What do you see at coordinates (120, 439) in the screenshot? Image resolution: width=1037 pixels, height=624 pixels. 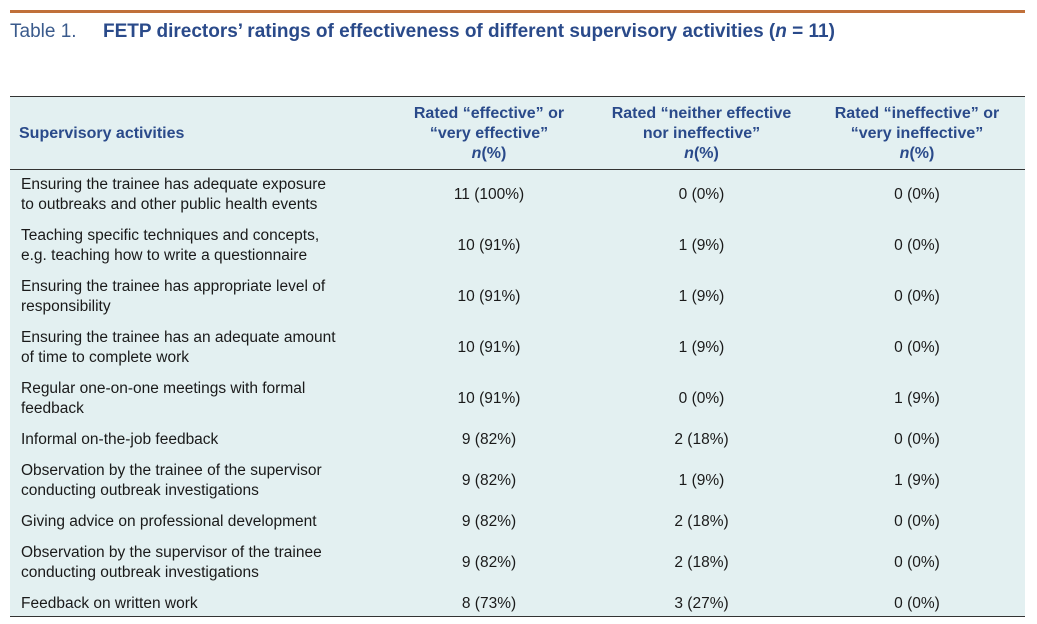 I see `activity-cell: Informal on-the-job feedback` at bounding box center [120, 439].